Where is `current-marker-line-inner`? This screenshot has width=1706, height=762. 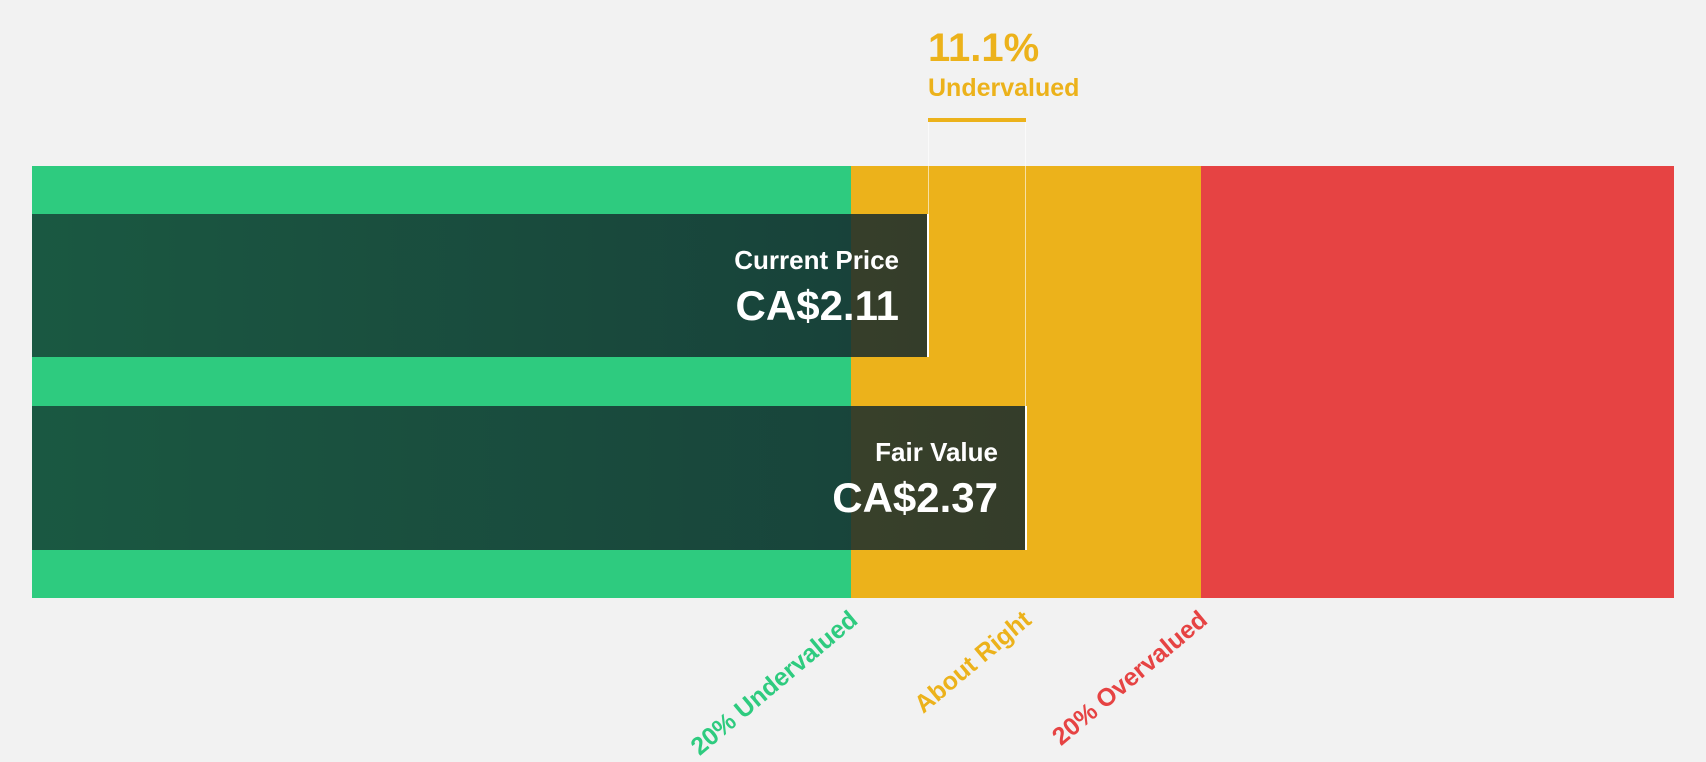 current-marker-line-inner is located at coordinates (928, 190).